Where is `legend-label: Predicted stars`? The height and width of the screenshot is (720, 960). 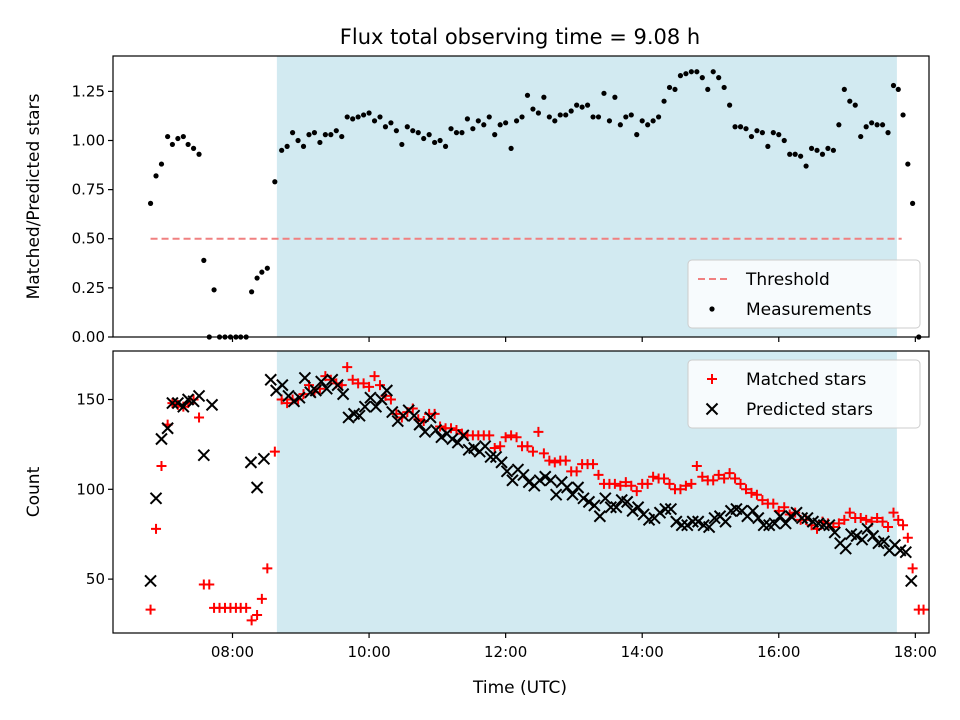 legend-label: Predicted stars is located at coordinates (809, 410).